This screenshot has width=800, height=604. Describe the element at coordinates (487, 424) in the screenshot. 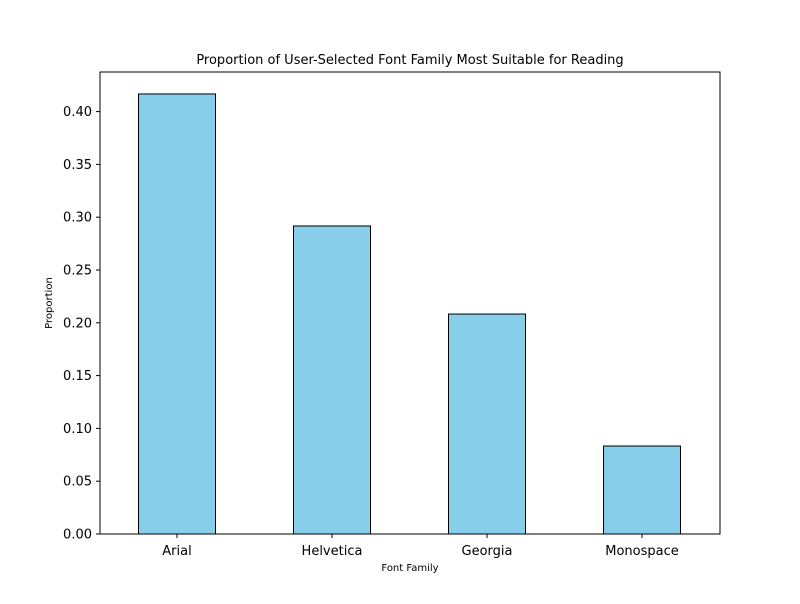

I see `bar-georgia` at that location.